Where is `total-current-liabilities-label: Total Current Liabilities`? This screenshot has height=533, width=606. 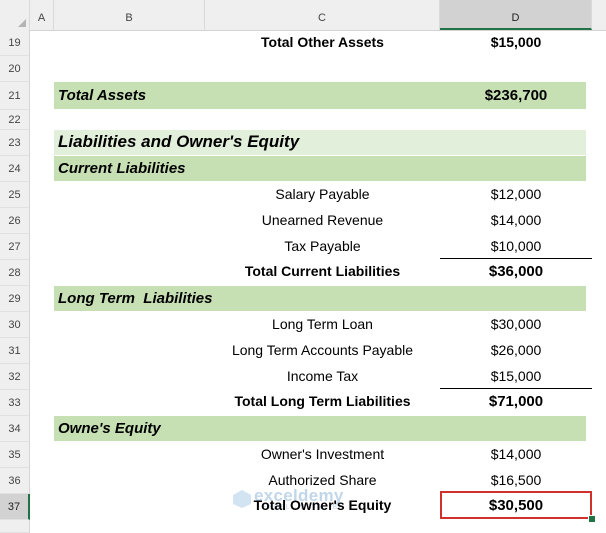
total-current-liabilities-label: Total Current Liabilities is located at coordinates (322, 271).